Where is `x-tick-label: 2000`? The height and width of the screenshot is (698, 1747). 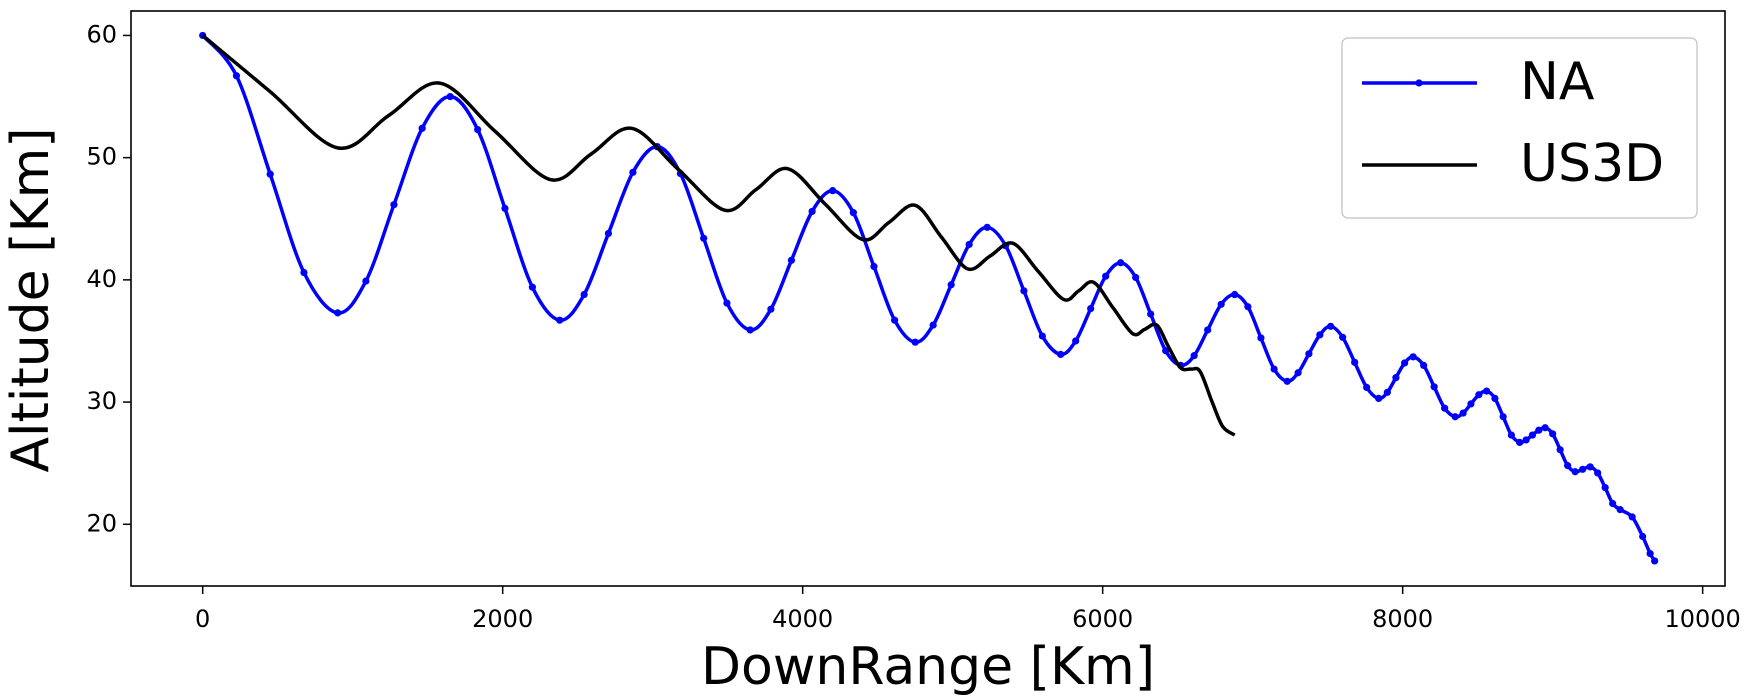
x-tick-label: 2000 is located at coordinates (502, 619).